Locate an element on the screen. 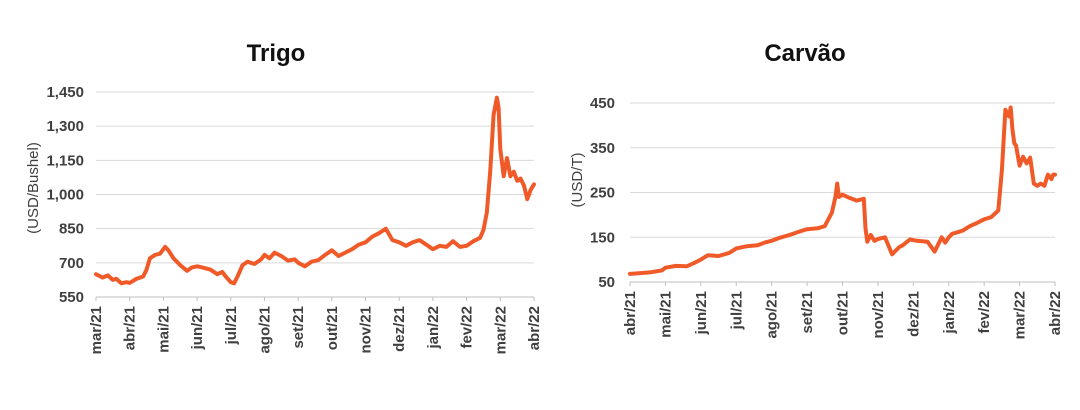 This screenshot has width=1080, height=410. y-tick-label: 550 is located at coordinates (71, 297).